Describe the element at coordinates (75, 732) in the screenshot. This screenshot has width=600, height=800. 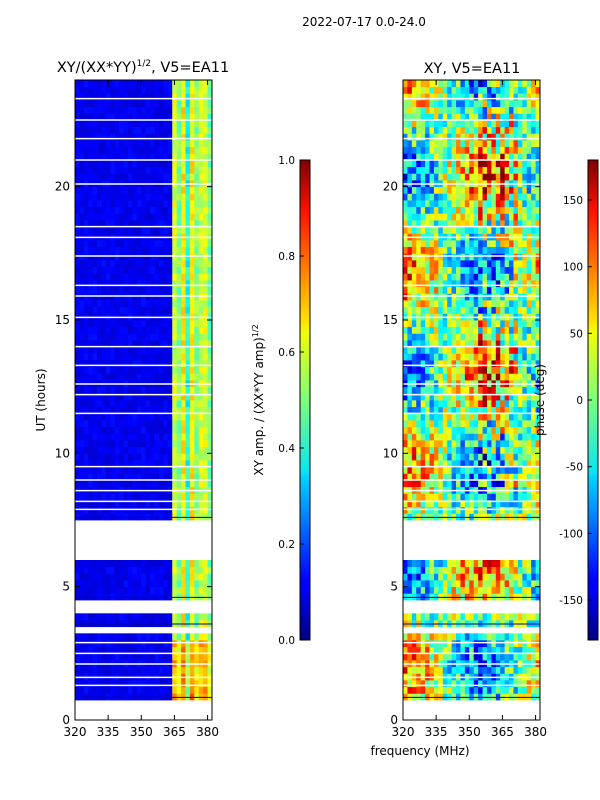
I see `amplitude-x-tick-label: 320` at that location.